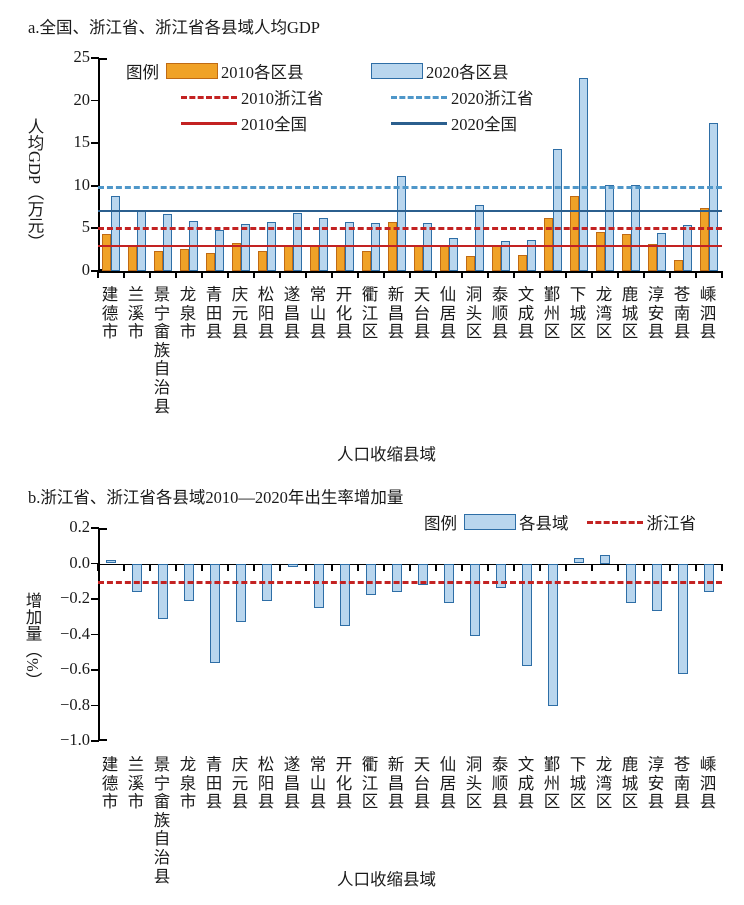  Describe the element at coordinates (526, 783) in the screenshot. I see `x-tick-label: 文成县` at that location.